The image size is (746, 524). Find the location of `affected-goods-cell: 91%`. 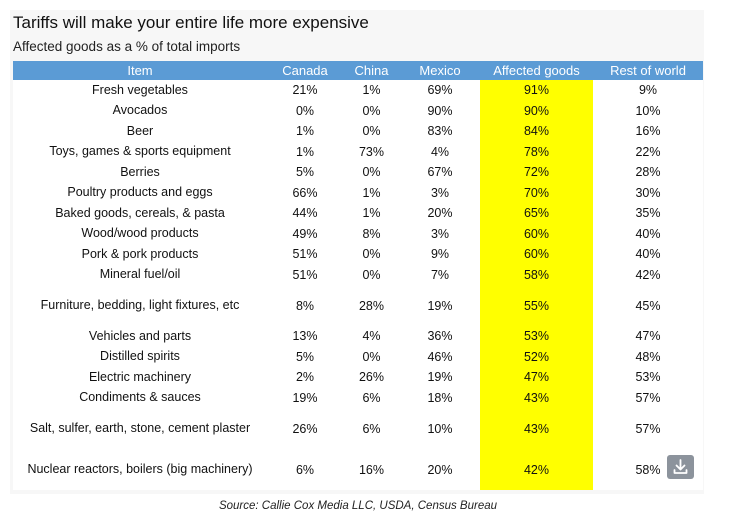

affected-goods-cell: 91% is located at coordinates (536, 90).